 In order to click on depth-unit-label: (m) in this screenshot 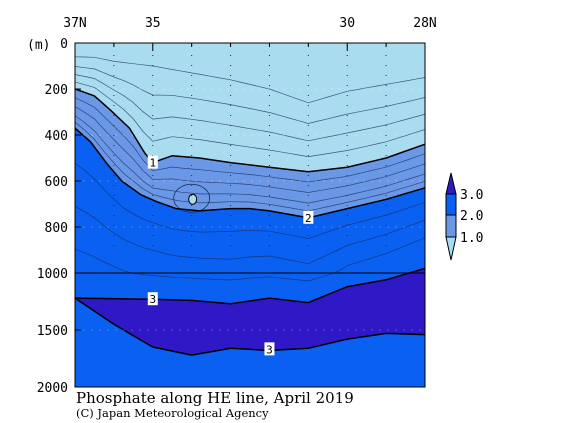, I will do `click(38, 45)`.